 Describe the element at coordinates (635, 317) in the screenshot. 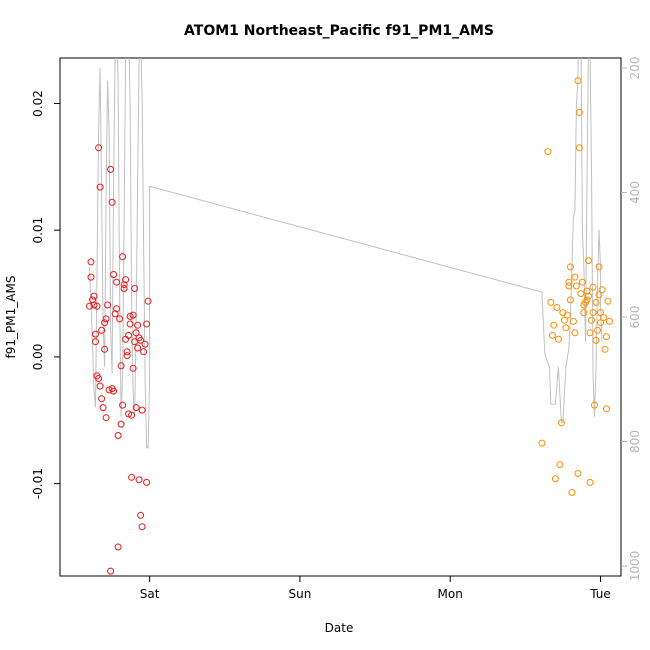

I see `y2-tick-label-2: 600` at that location.